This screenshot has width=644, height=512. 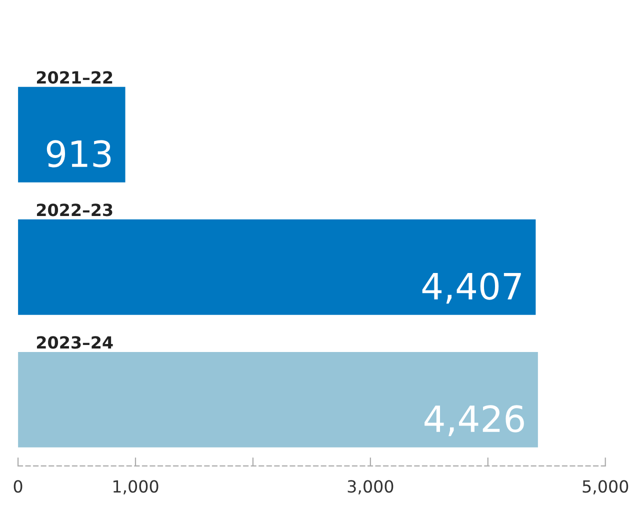 What do you see at coordinates (135, 487) in the screenshot?
I see `x-tick-label: 1,000` at bounding box center [135, 487].